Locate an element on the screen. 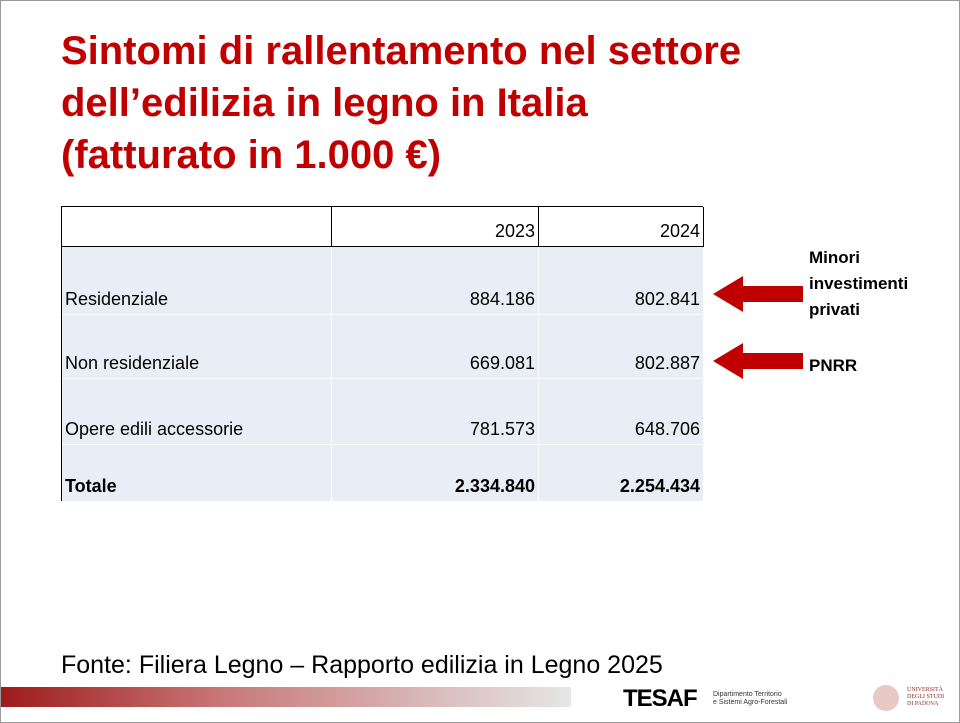 The width and height of the screenshot is (960, 723). table-cell: 781.573 is located at coordinates (435, 412).